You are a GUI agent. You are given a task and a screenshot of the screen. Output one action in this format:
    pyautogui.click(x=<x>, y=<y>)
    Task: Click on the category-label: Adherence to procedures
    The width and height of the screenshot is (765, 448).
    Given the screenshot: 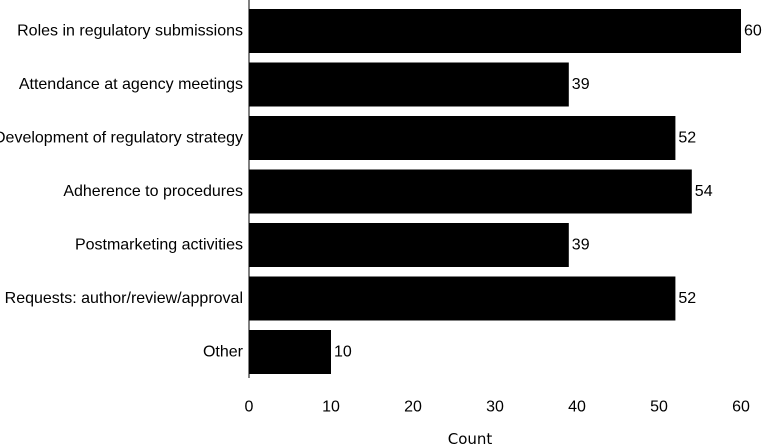 What is the action you would take?
    pyautogui.click(x=153, y=191)
    